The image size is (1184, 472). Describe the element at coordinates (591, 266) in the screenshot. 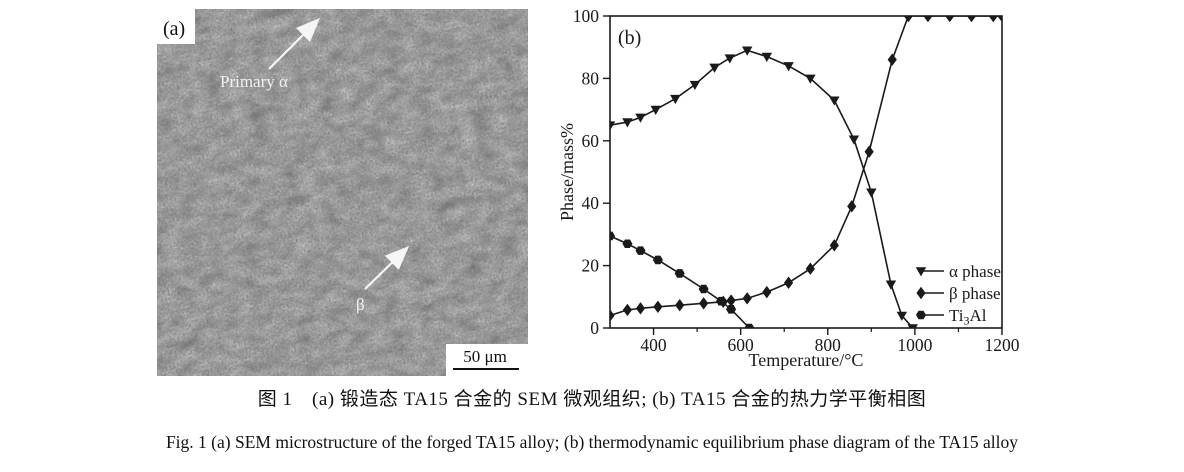

I see `y-tick-label: 20` at that location.